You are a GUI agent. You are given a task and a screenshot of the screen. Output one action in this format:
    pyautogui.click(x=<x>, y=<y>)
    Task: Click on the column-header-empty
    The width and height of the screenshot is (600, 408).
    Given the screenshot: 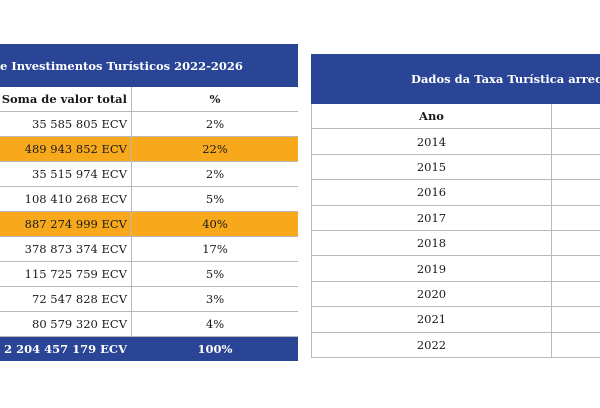 What is the action you would take?
    pyautogui.click(x=576, y=116)
    